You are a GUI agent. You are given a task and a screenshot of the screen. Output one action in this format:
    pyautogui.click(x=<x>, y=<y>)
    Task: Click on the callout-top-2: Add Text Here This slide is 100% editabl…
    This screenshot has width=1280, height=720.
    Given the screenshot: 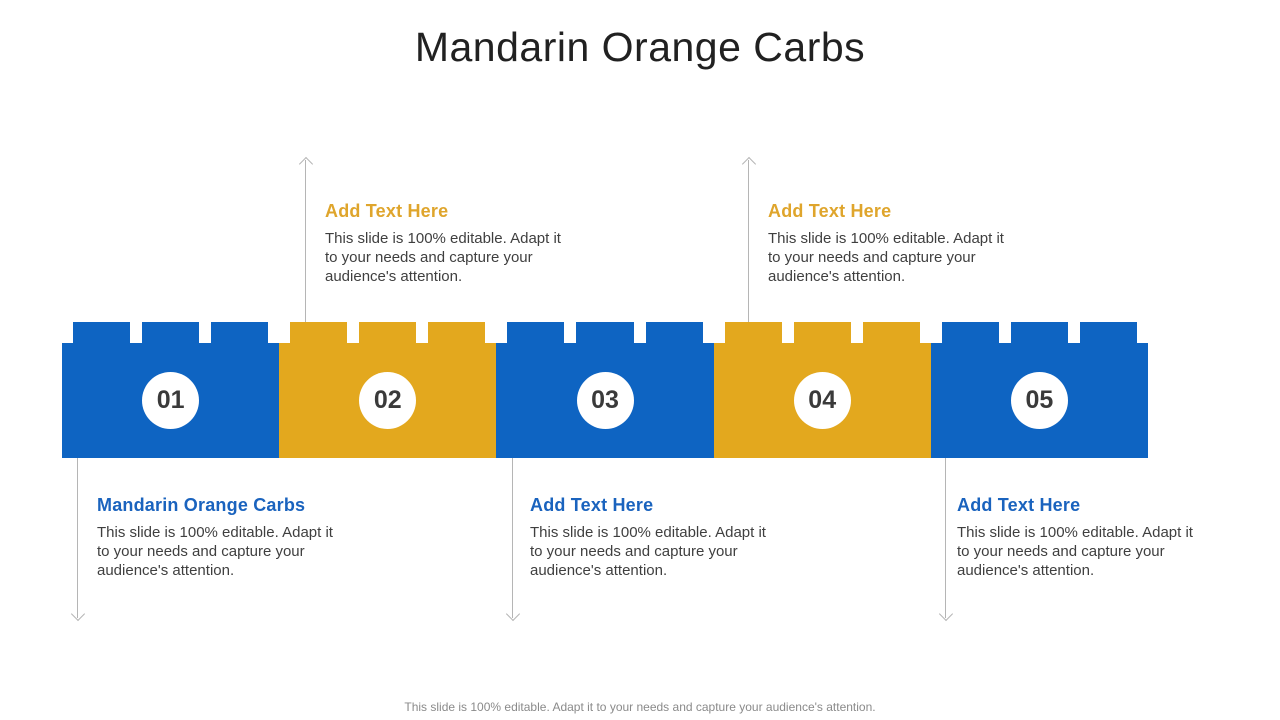 What is the action you would take?
    pyautogui.click(x=893, y=243)
    